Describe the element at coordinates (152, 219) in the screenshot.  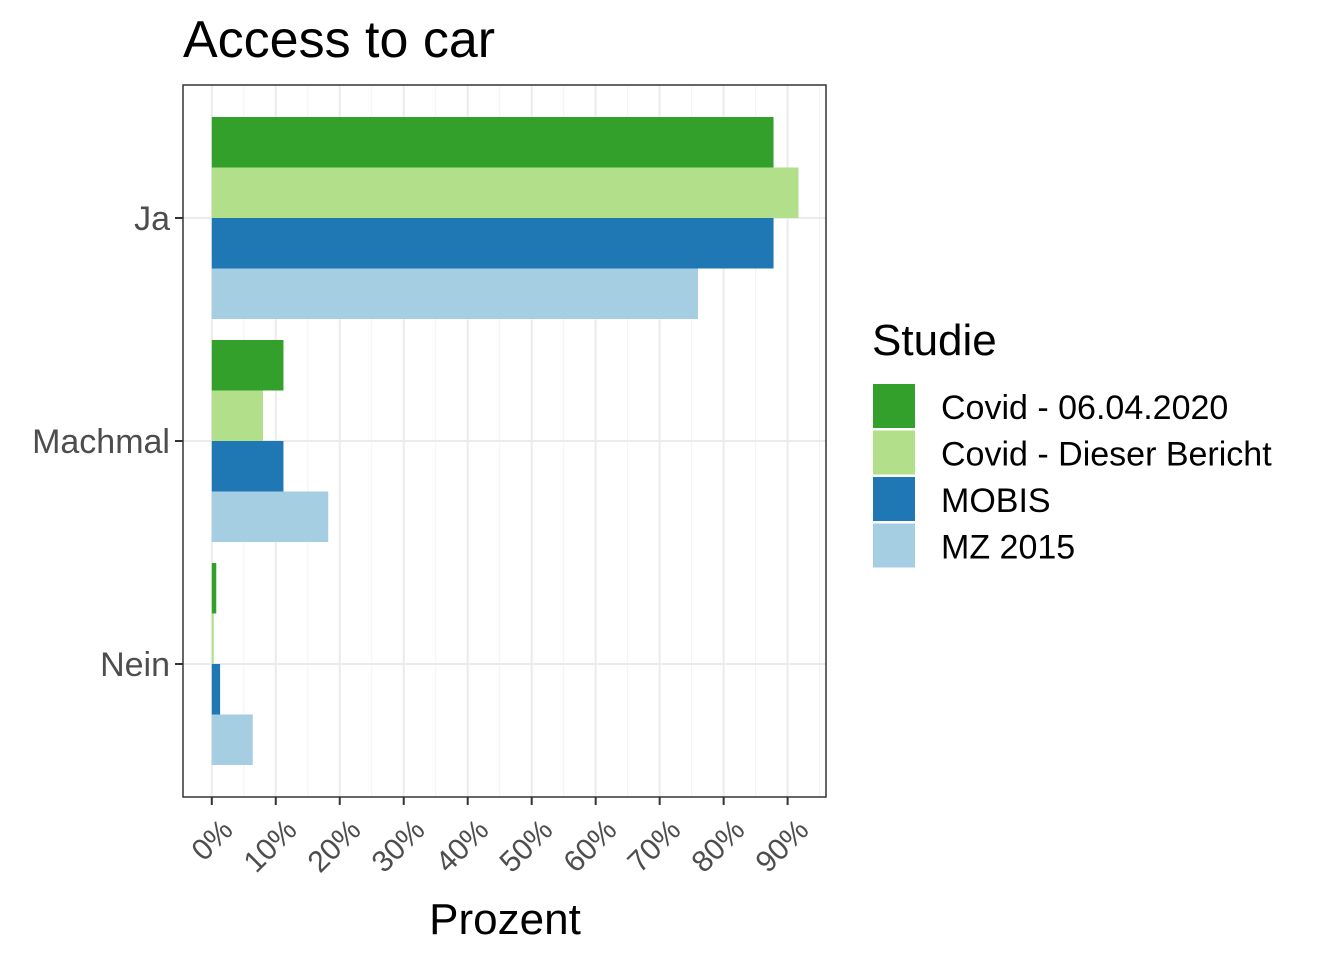
I see `y-tick-label: Ja` at that location.